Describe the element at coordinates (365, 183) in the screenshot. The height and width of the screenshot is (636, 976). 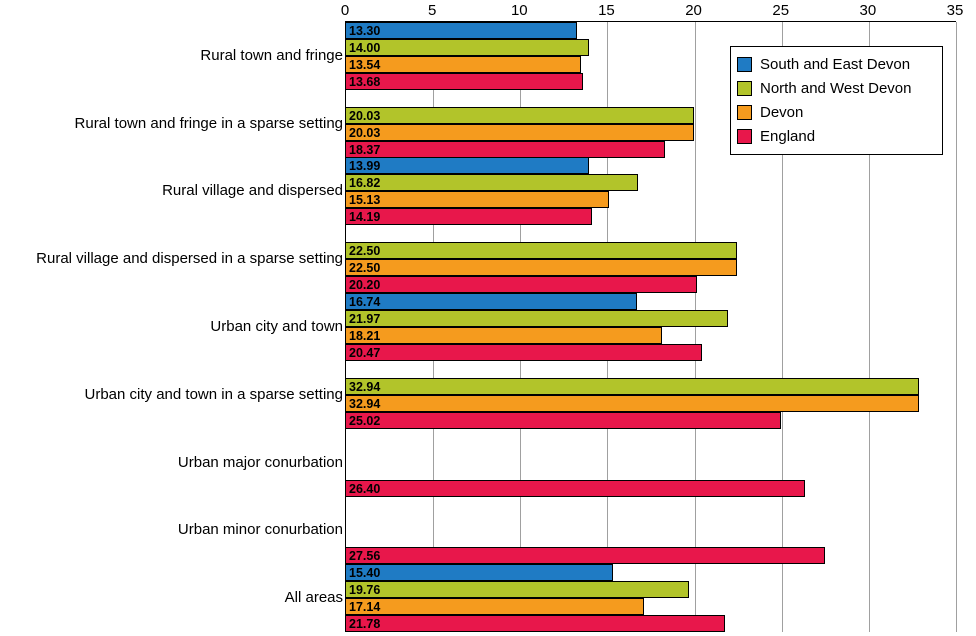
I see `bar-value-label: 16.82` at that location.